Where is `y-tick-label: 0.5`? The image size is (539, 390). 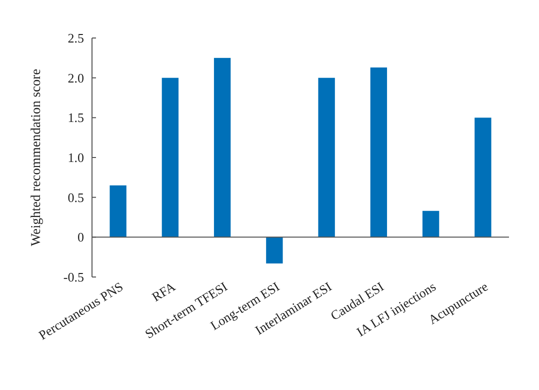
y-tick-label: 0.5 is located at coordinates (76, 197).